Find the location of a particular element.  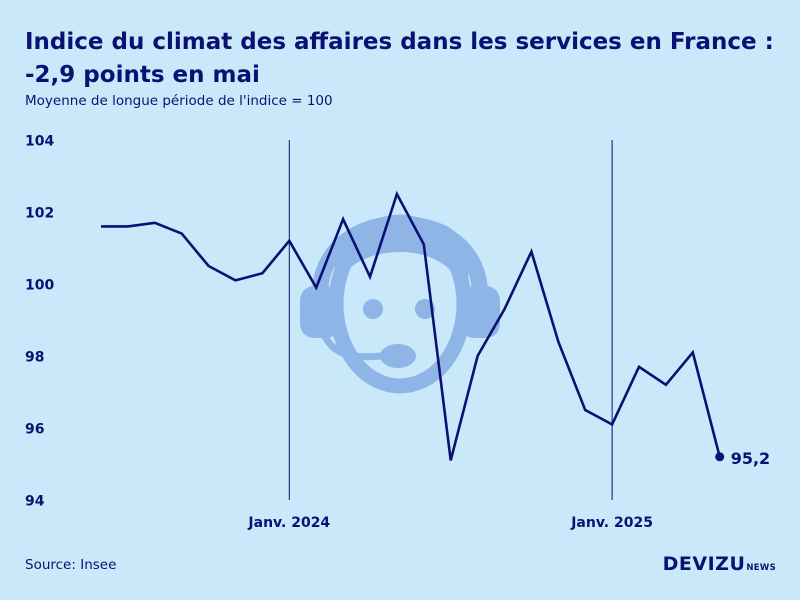

brand-name: DEVIZU is located at coordinates (704, 564).